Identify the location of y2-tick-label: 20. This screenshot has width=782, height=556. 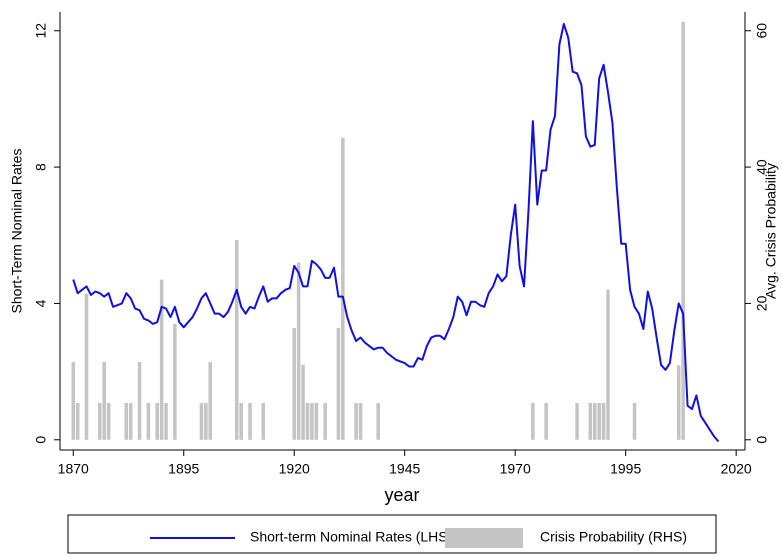
(762, 303).